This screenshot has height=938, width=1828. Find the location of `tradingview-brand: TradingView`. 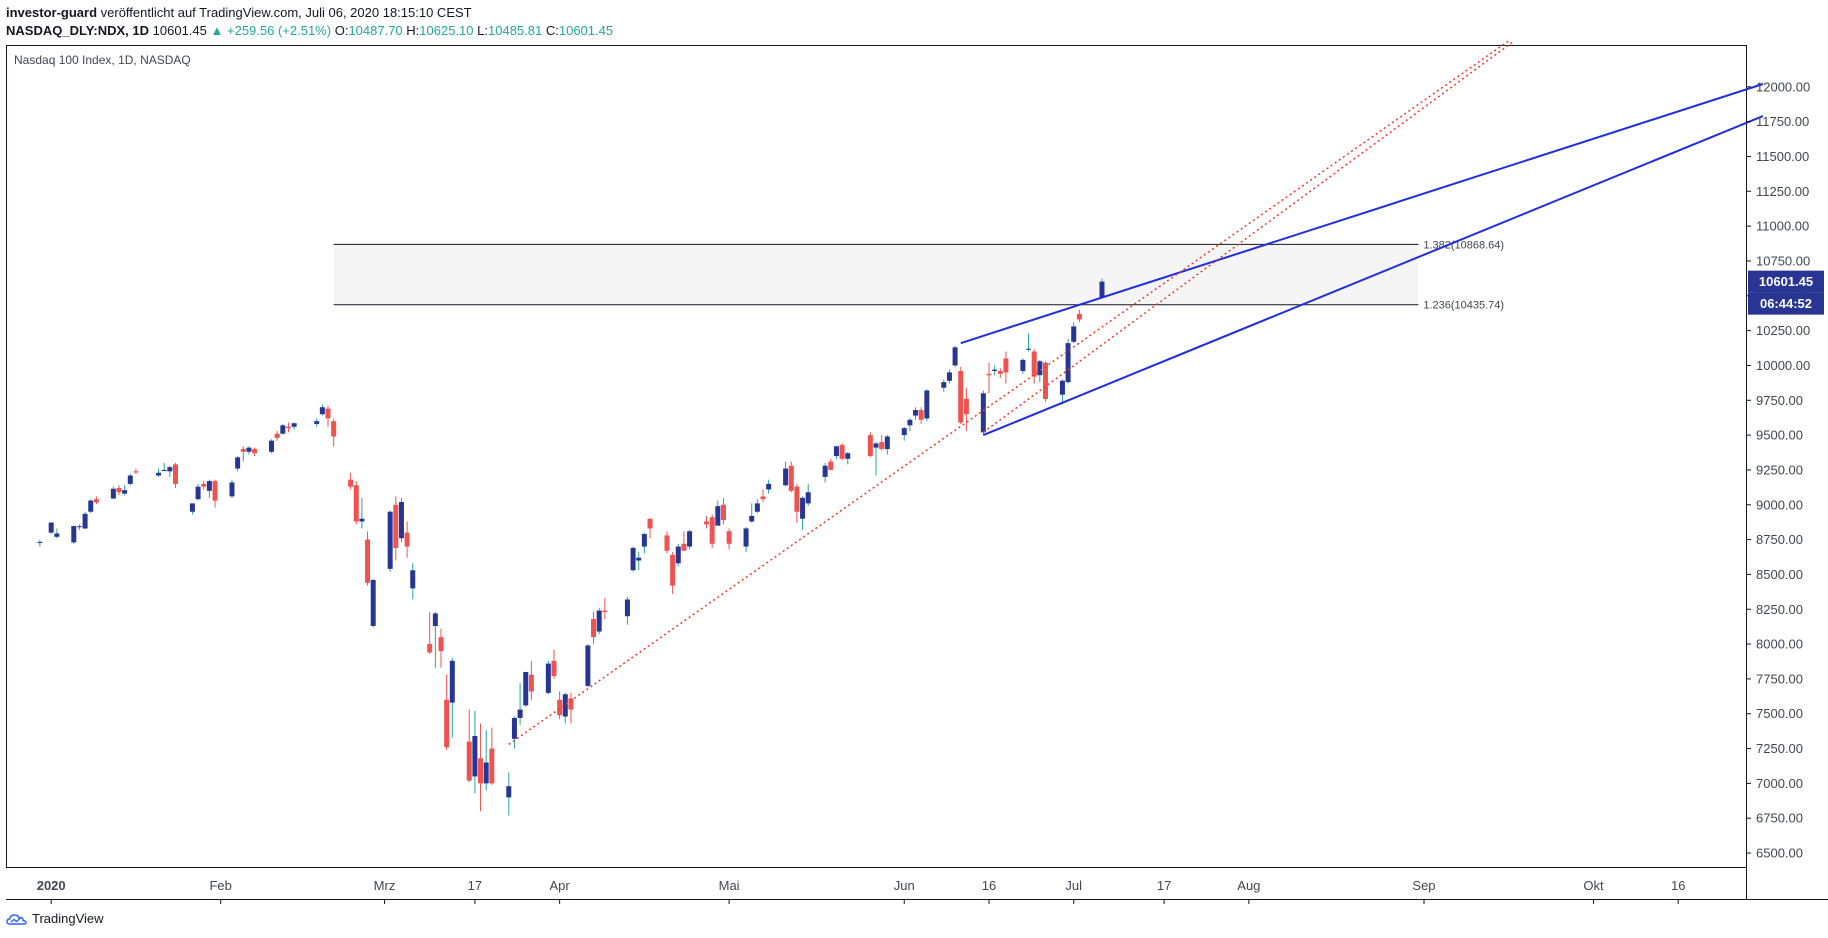

tradingview-brand: TradingView is located at coordinates (68, 918).